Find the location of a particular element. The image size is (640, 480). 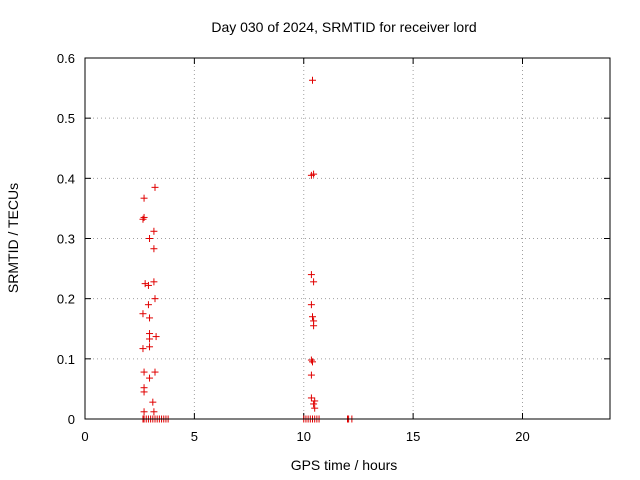

x-tick-label: 10 is located at coordinates (304, 436).